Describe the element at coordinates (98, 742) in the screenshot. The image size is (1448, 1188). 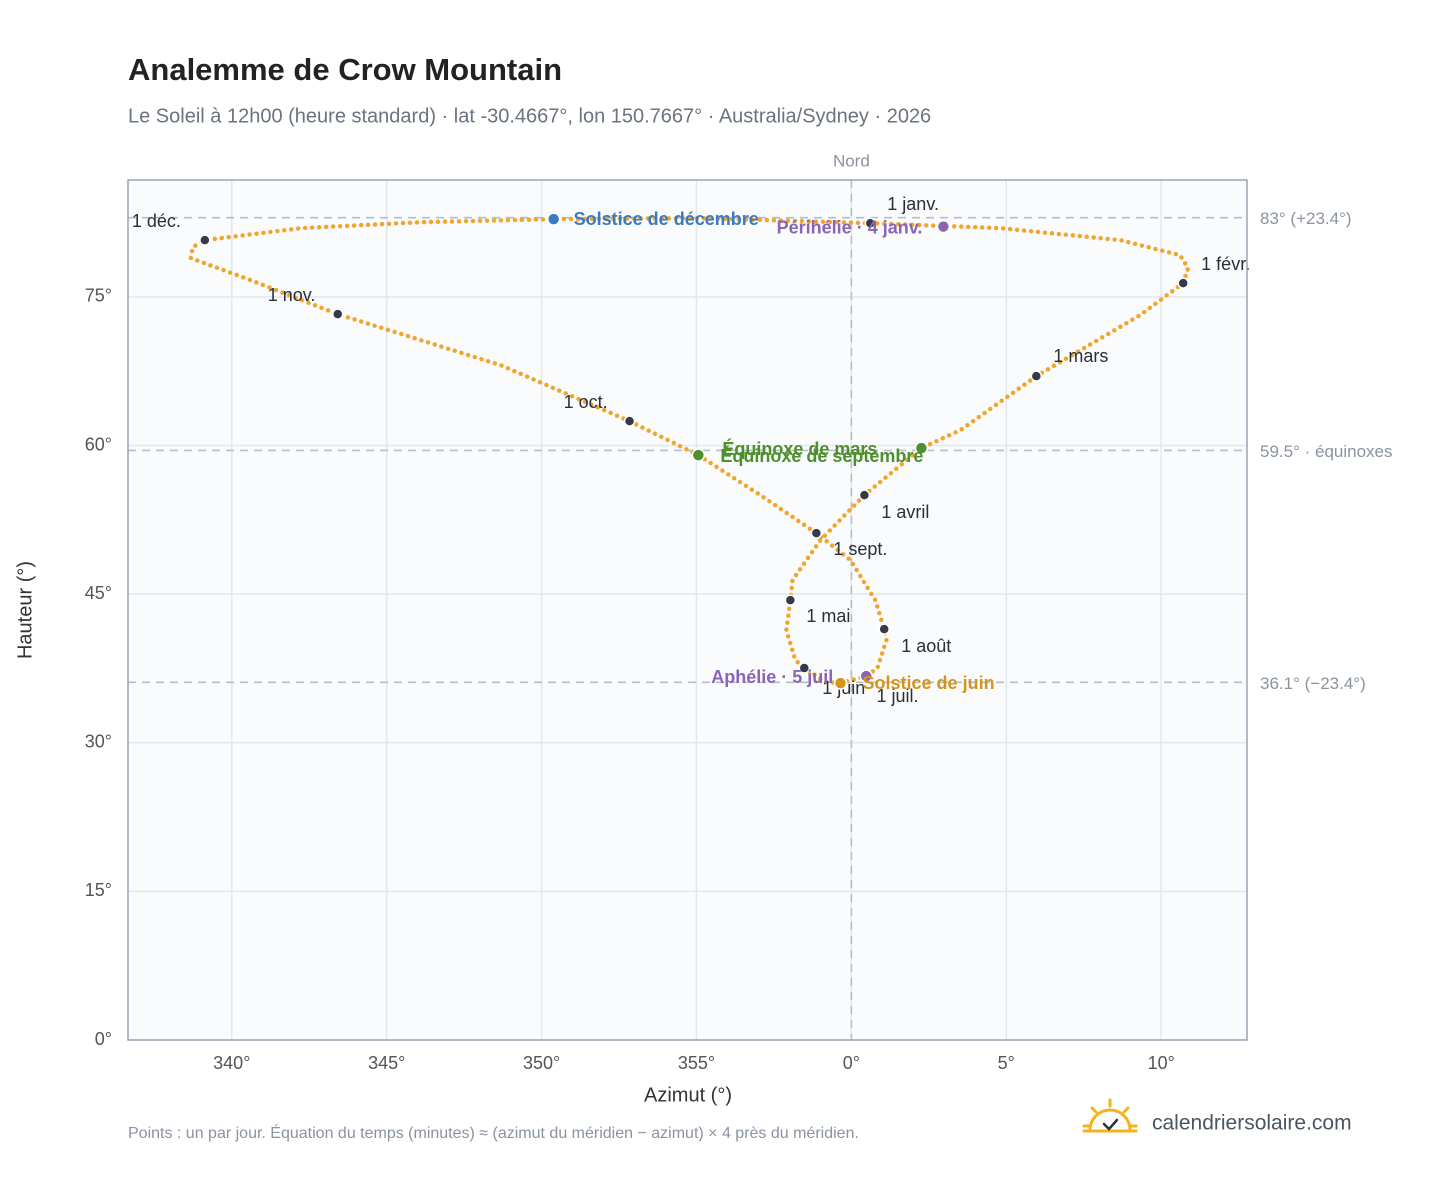
I see `y-tick-label: 30°` at that location.